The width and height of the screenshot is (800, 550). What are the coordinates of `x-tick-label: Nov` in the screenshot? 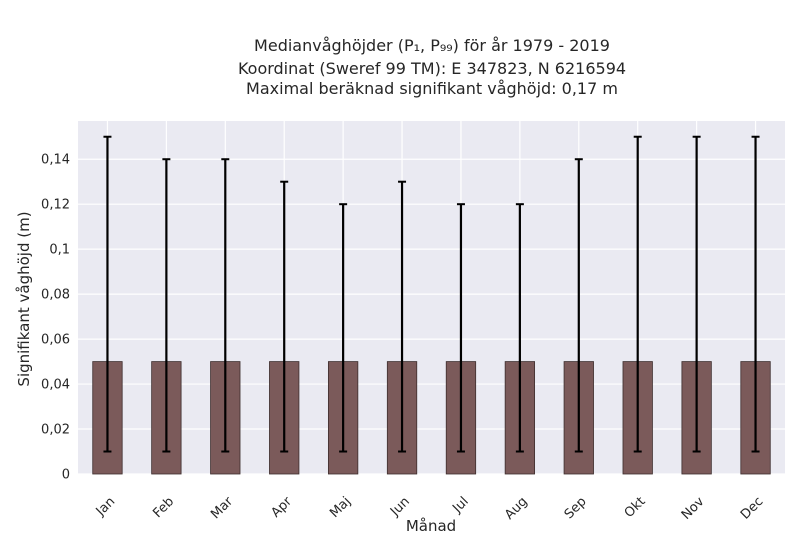 It's located at (693, 508).